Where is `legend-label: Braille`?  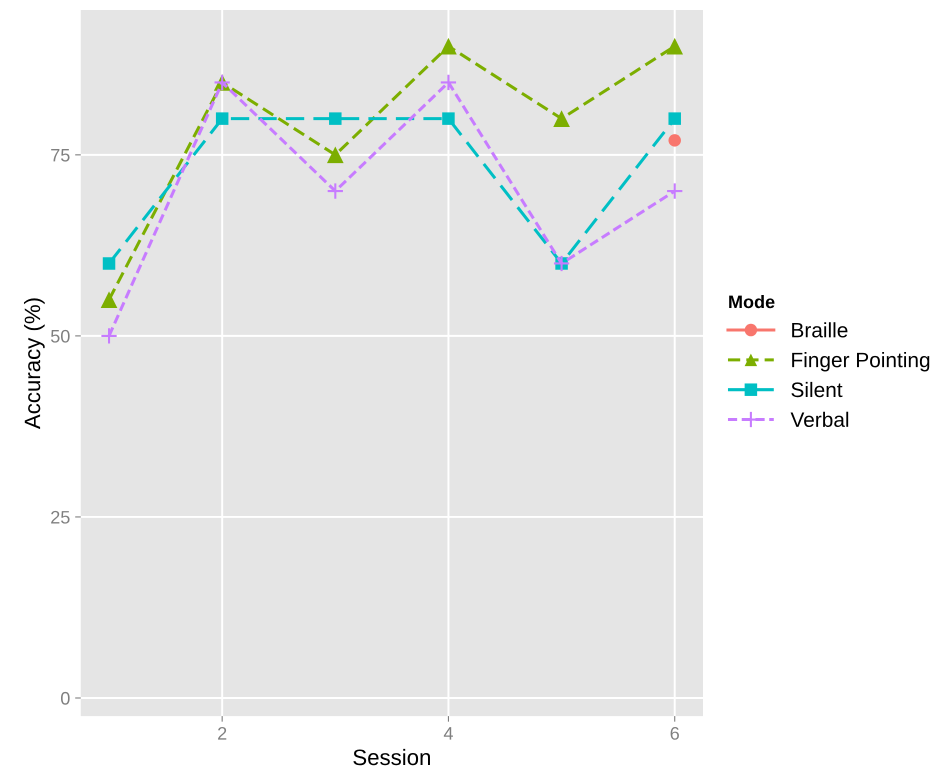
legend-label: Braille is located at coordinates (820, 330).